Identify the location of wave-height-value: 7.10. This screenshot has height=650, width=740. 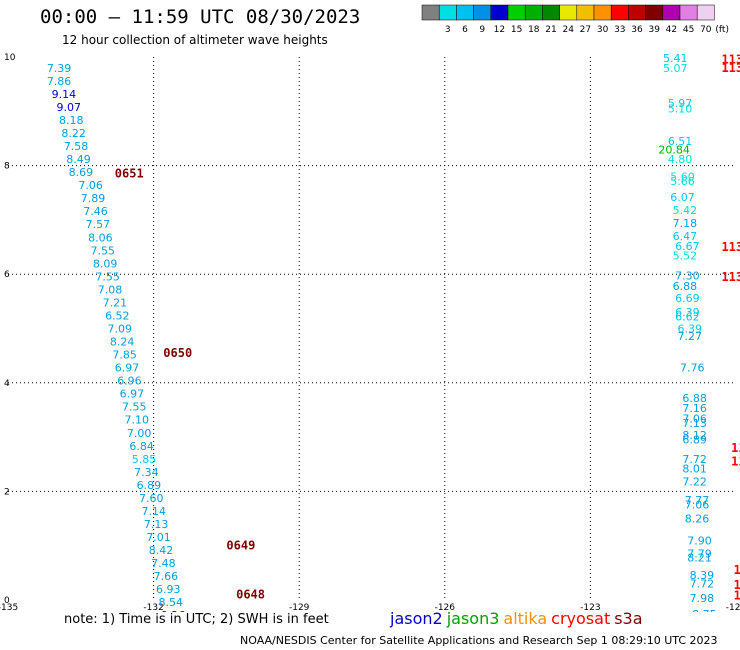
(136, 420).